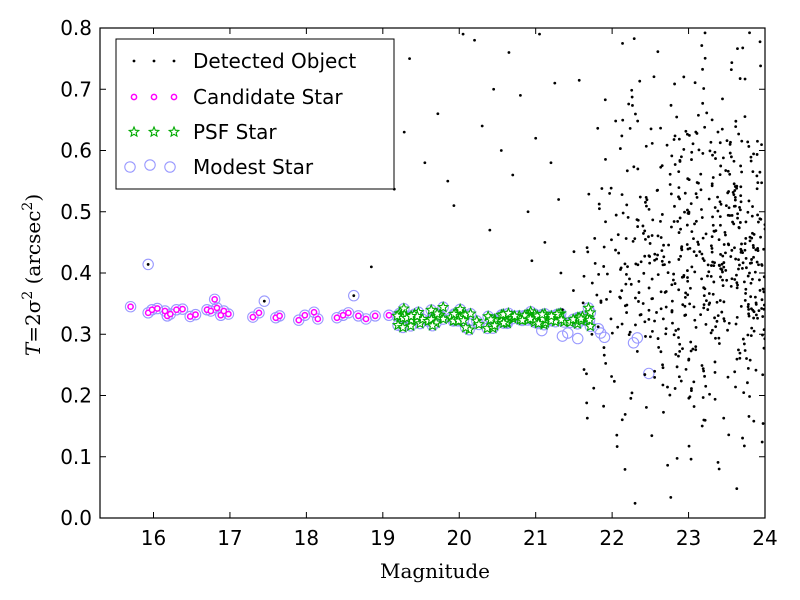 This screenshot has width=800, height=600. Describe the element at coordinates (76, 334) in the screenshot. I see `y-tick-label: 0.3` at that location.